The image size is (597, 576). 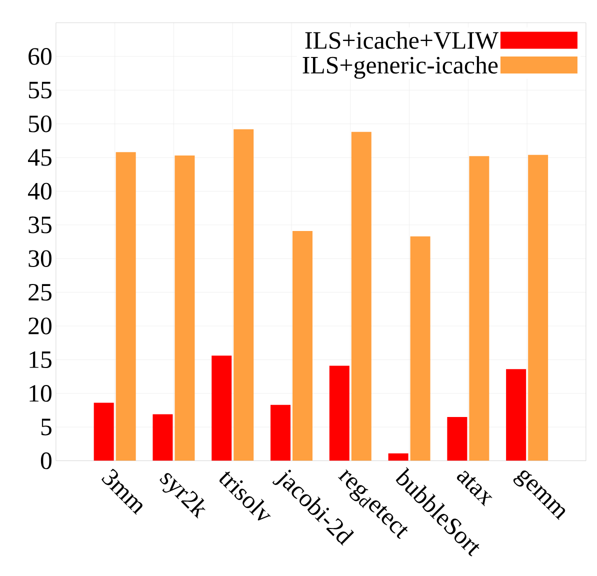 What do you see at coordinates (46, 427) in the screenshot?
I see `y-tick-label: 5` at bounding box center [46, 427].